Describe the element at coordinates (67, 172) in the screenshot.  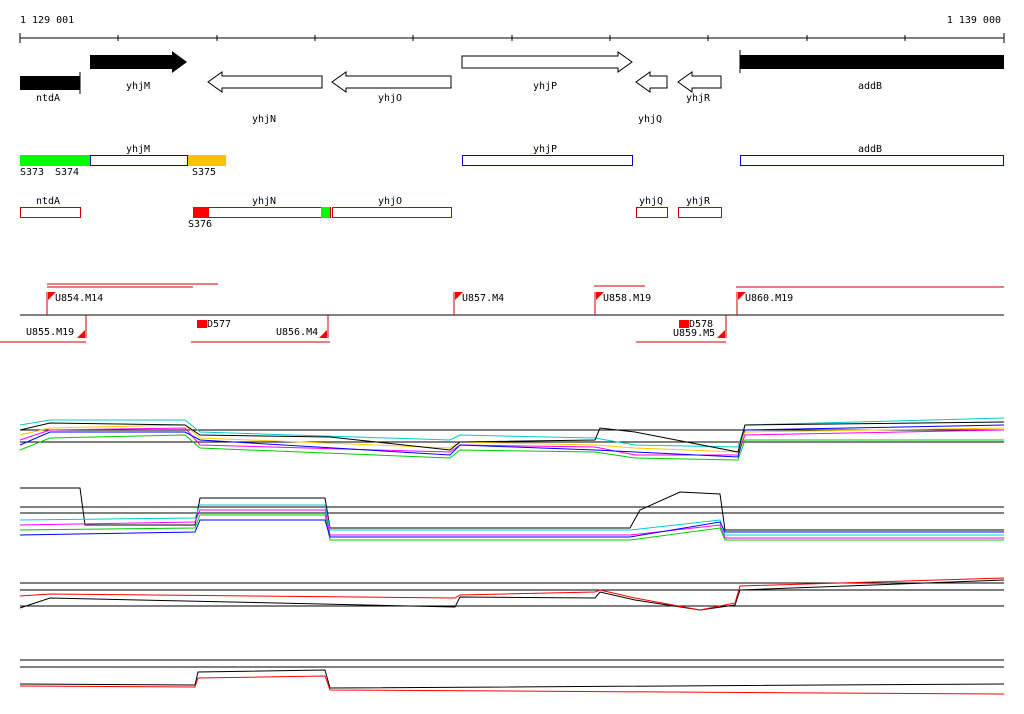
I see `site-label: S374` at that location.